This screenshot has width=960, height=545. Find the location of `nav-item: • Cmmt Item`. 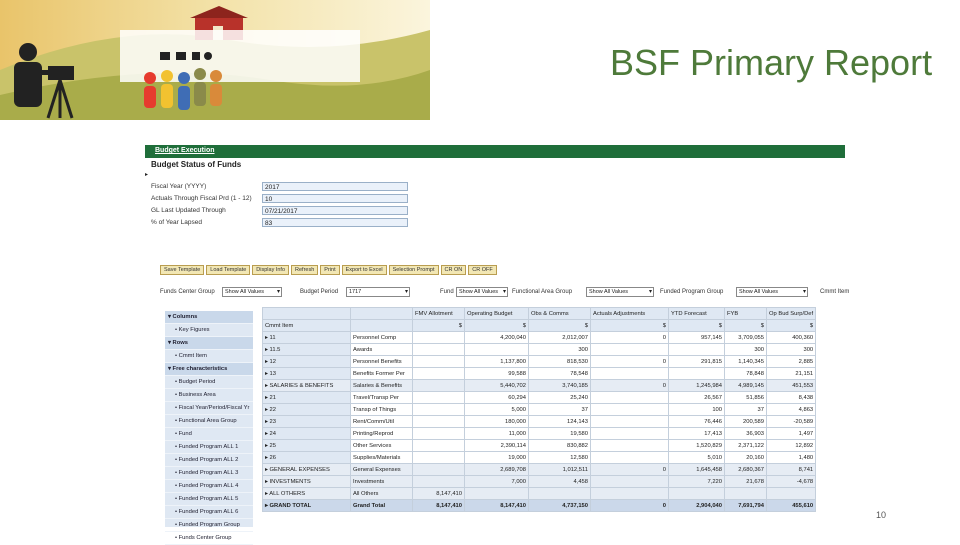

nav-item: • Cmmt Item is located at coordinates (209, 356).